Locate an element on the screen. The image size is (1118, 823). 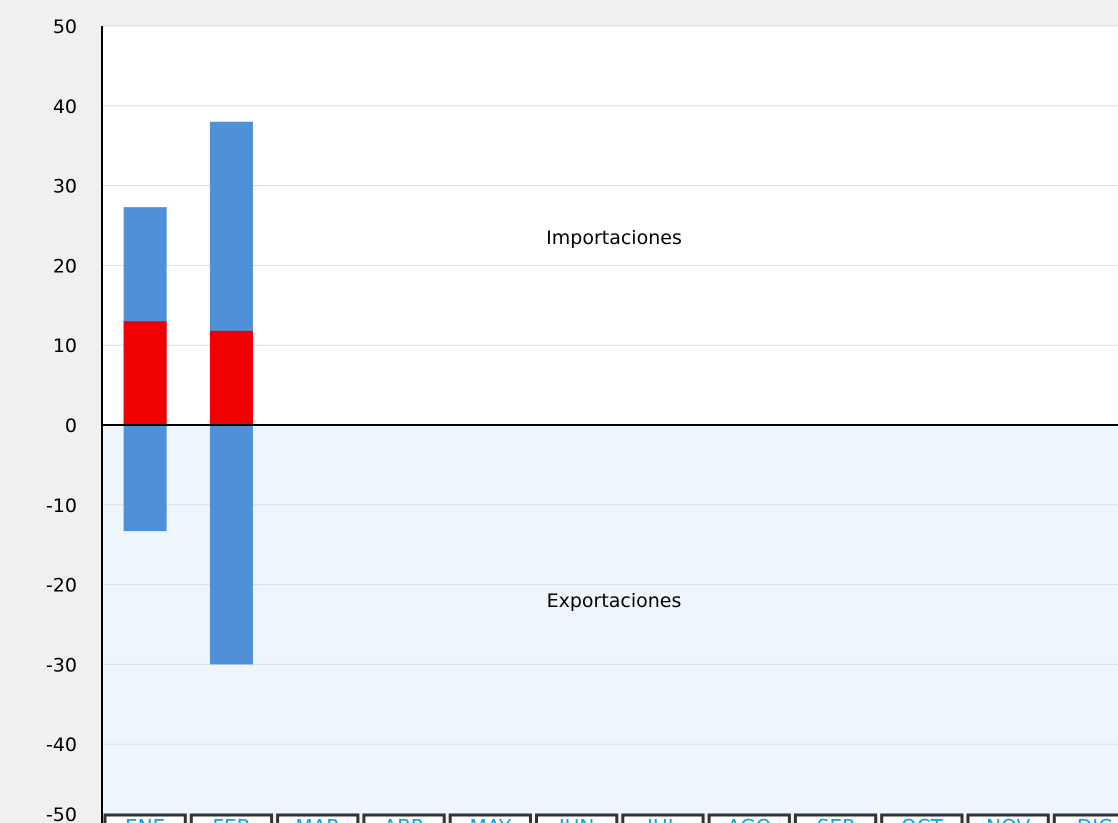
y-tick-label: 50 is located at coordinates (65, 27).